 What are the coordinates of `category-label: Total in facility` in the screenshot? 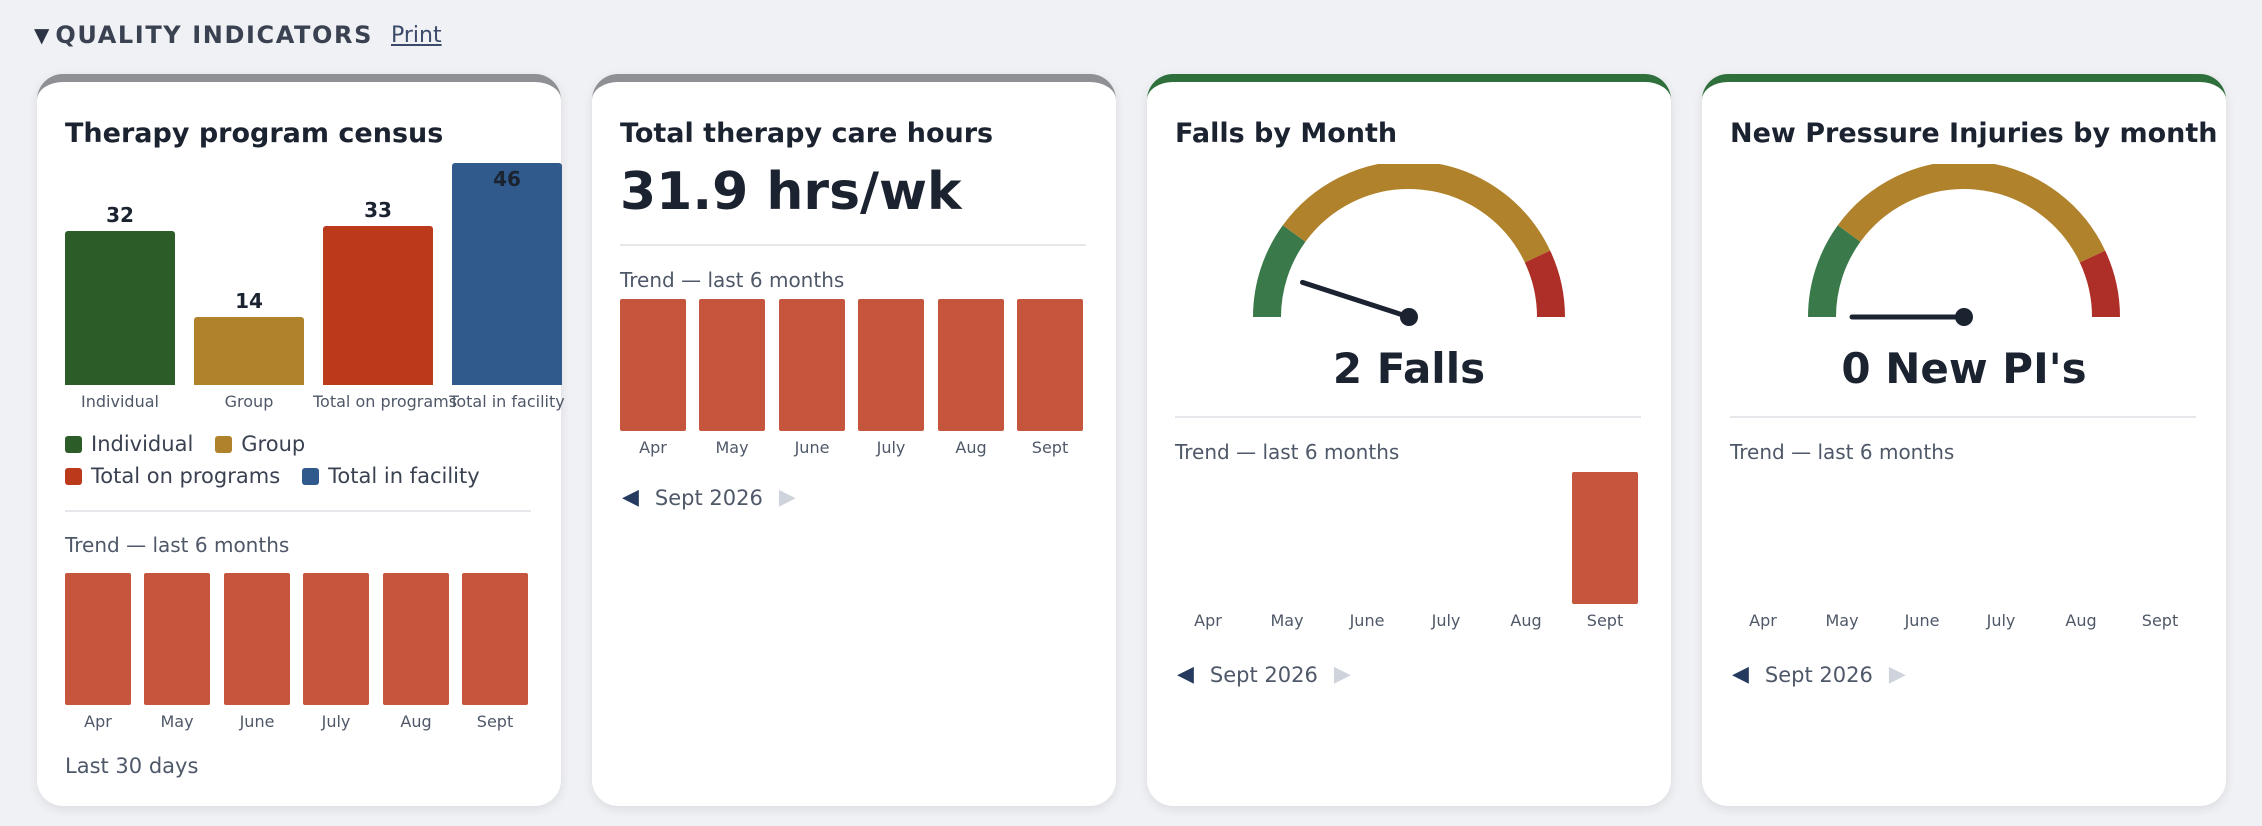 It's located at (507, 401).